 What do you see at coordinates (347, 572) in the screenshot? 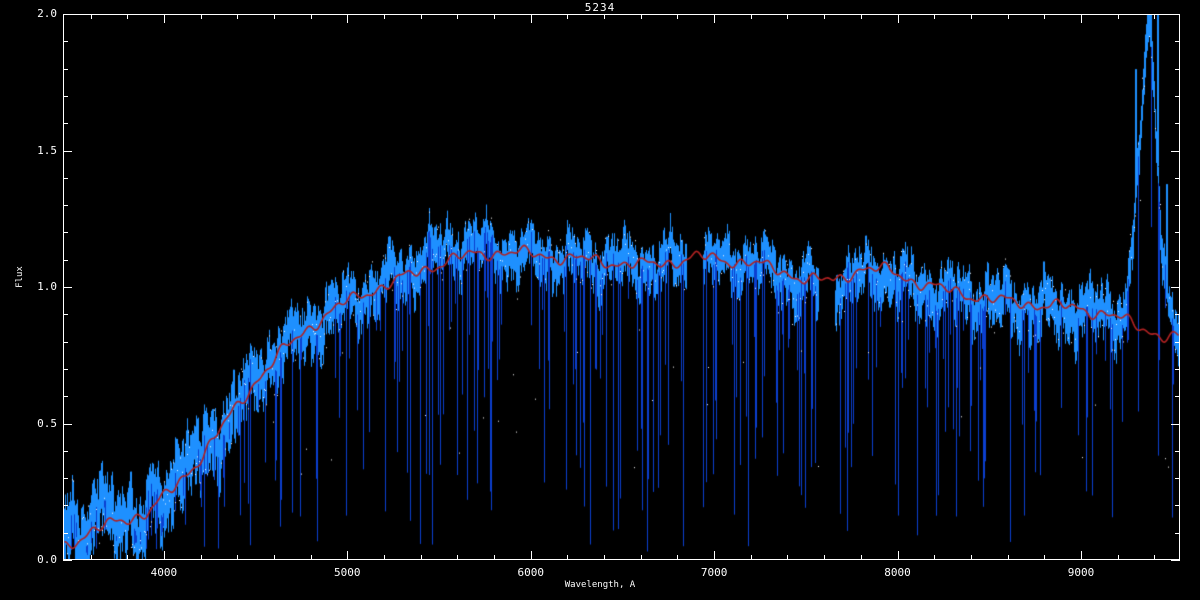
I see `x-tick-label: 5000` at bounding box center [347, 572].